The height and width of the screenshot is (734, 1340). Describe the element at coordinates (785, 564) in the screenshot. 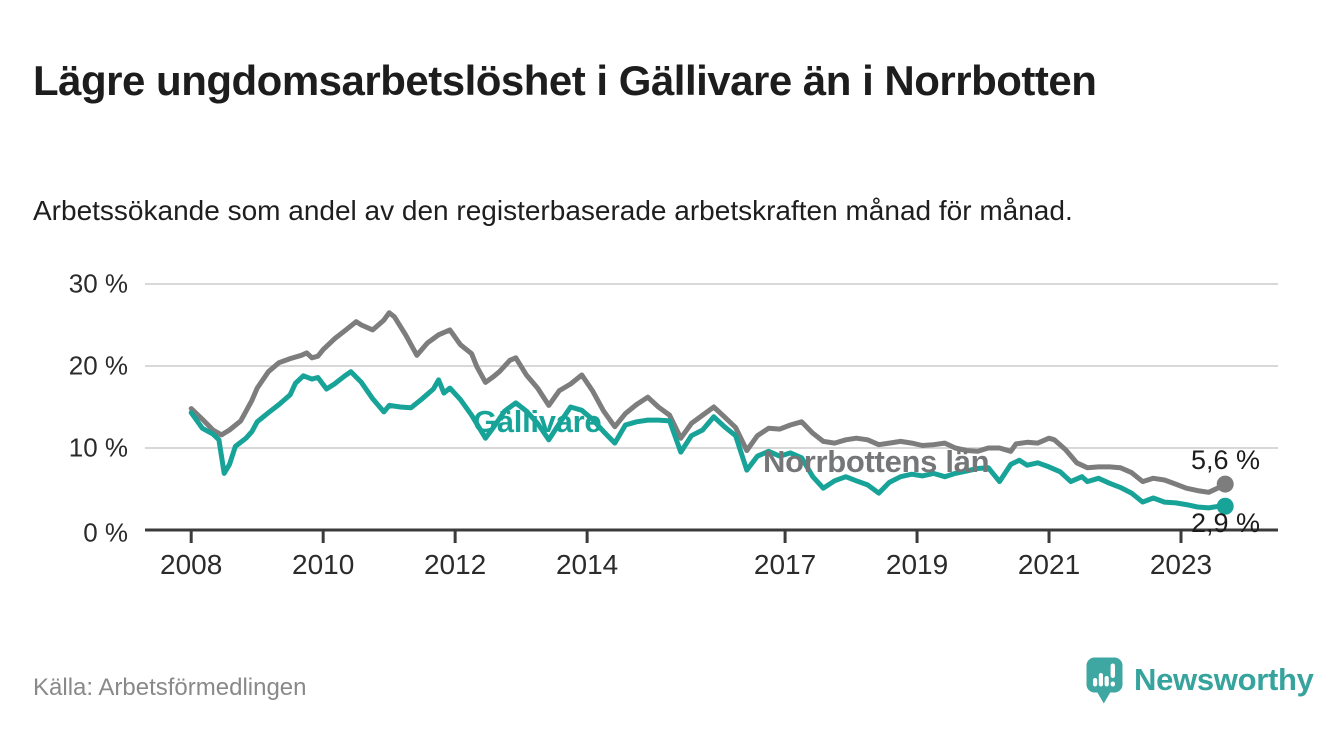

I see `x-tick-label-2017: 2017` at that location.